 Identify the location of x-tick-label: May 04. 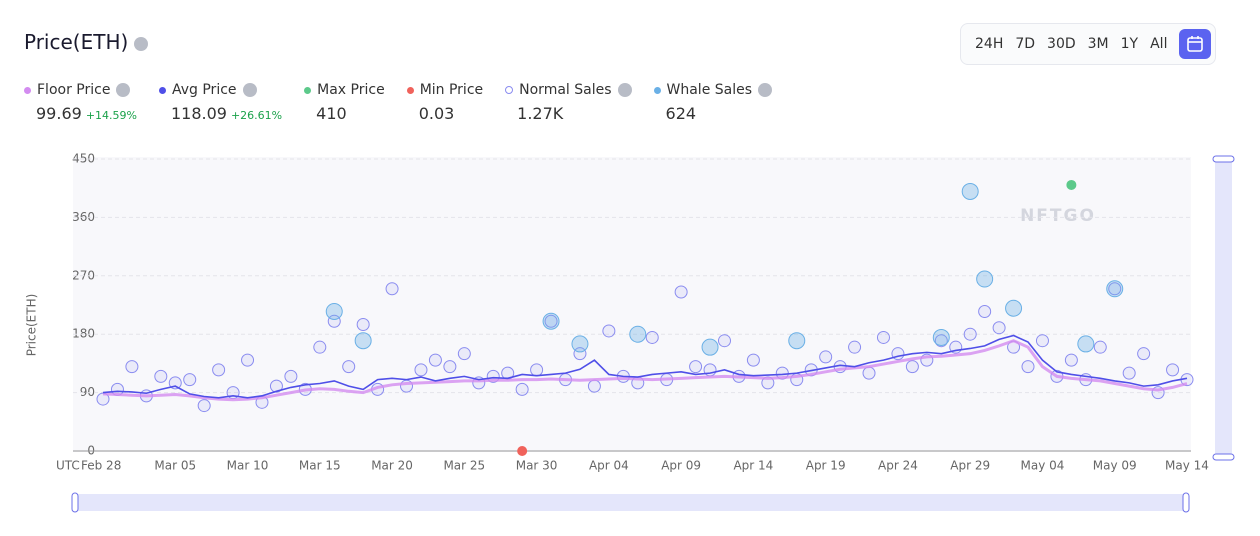
(1043, 466).